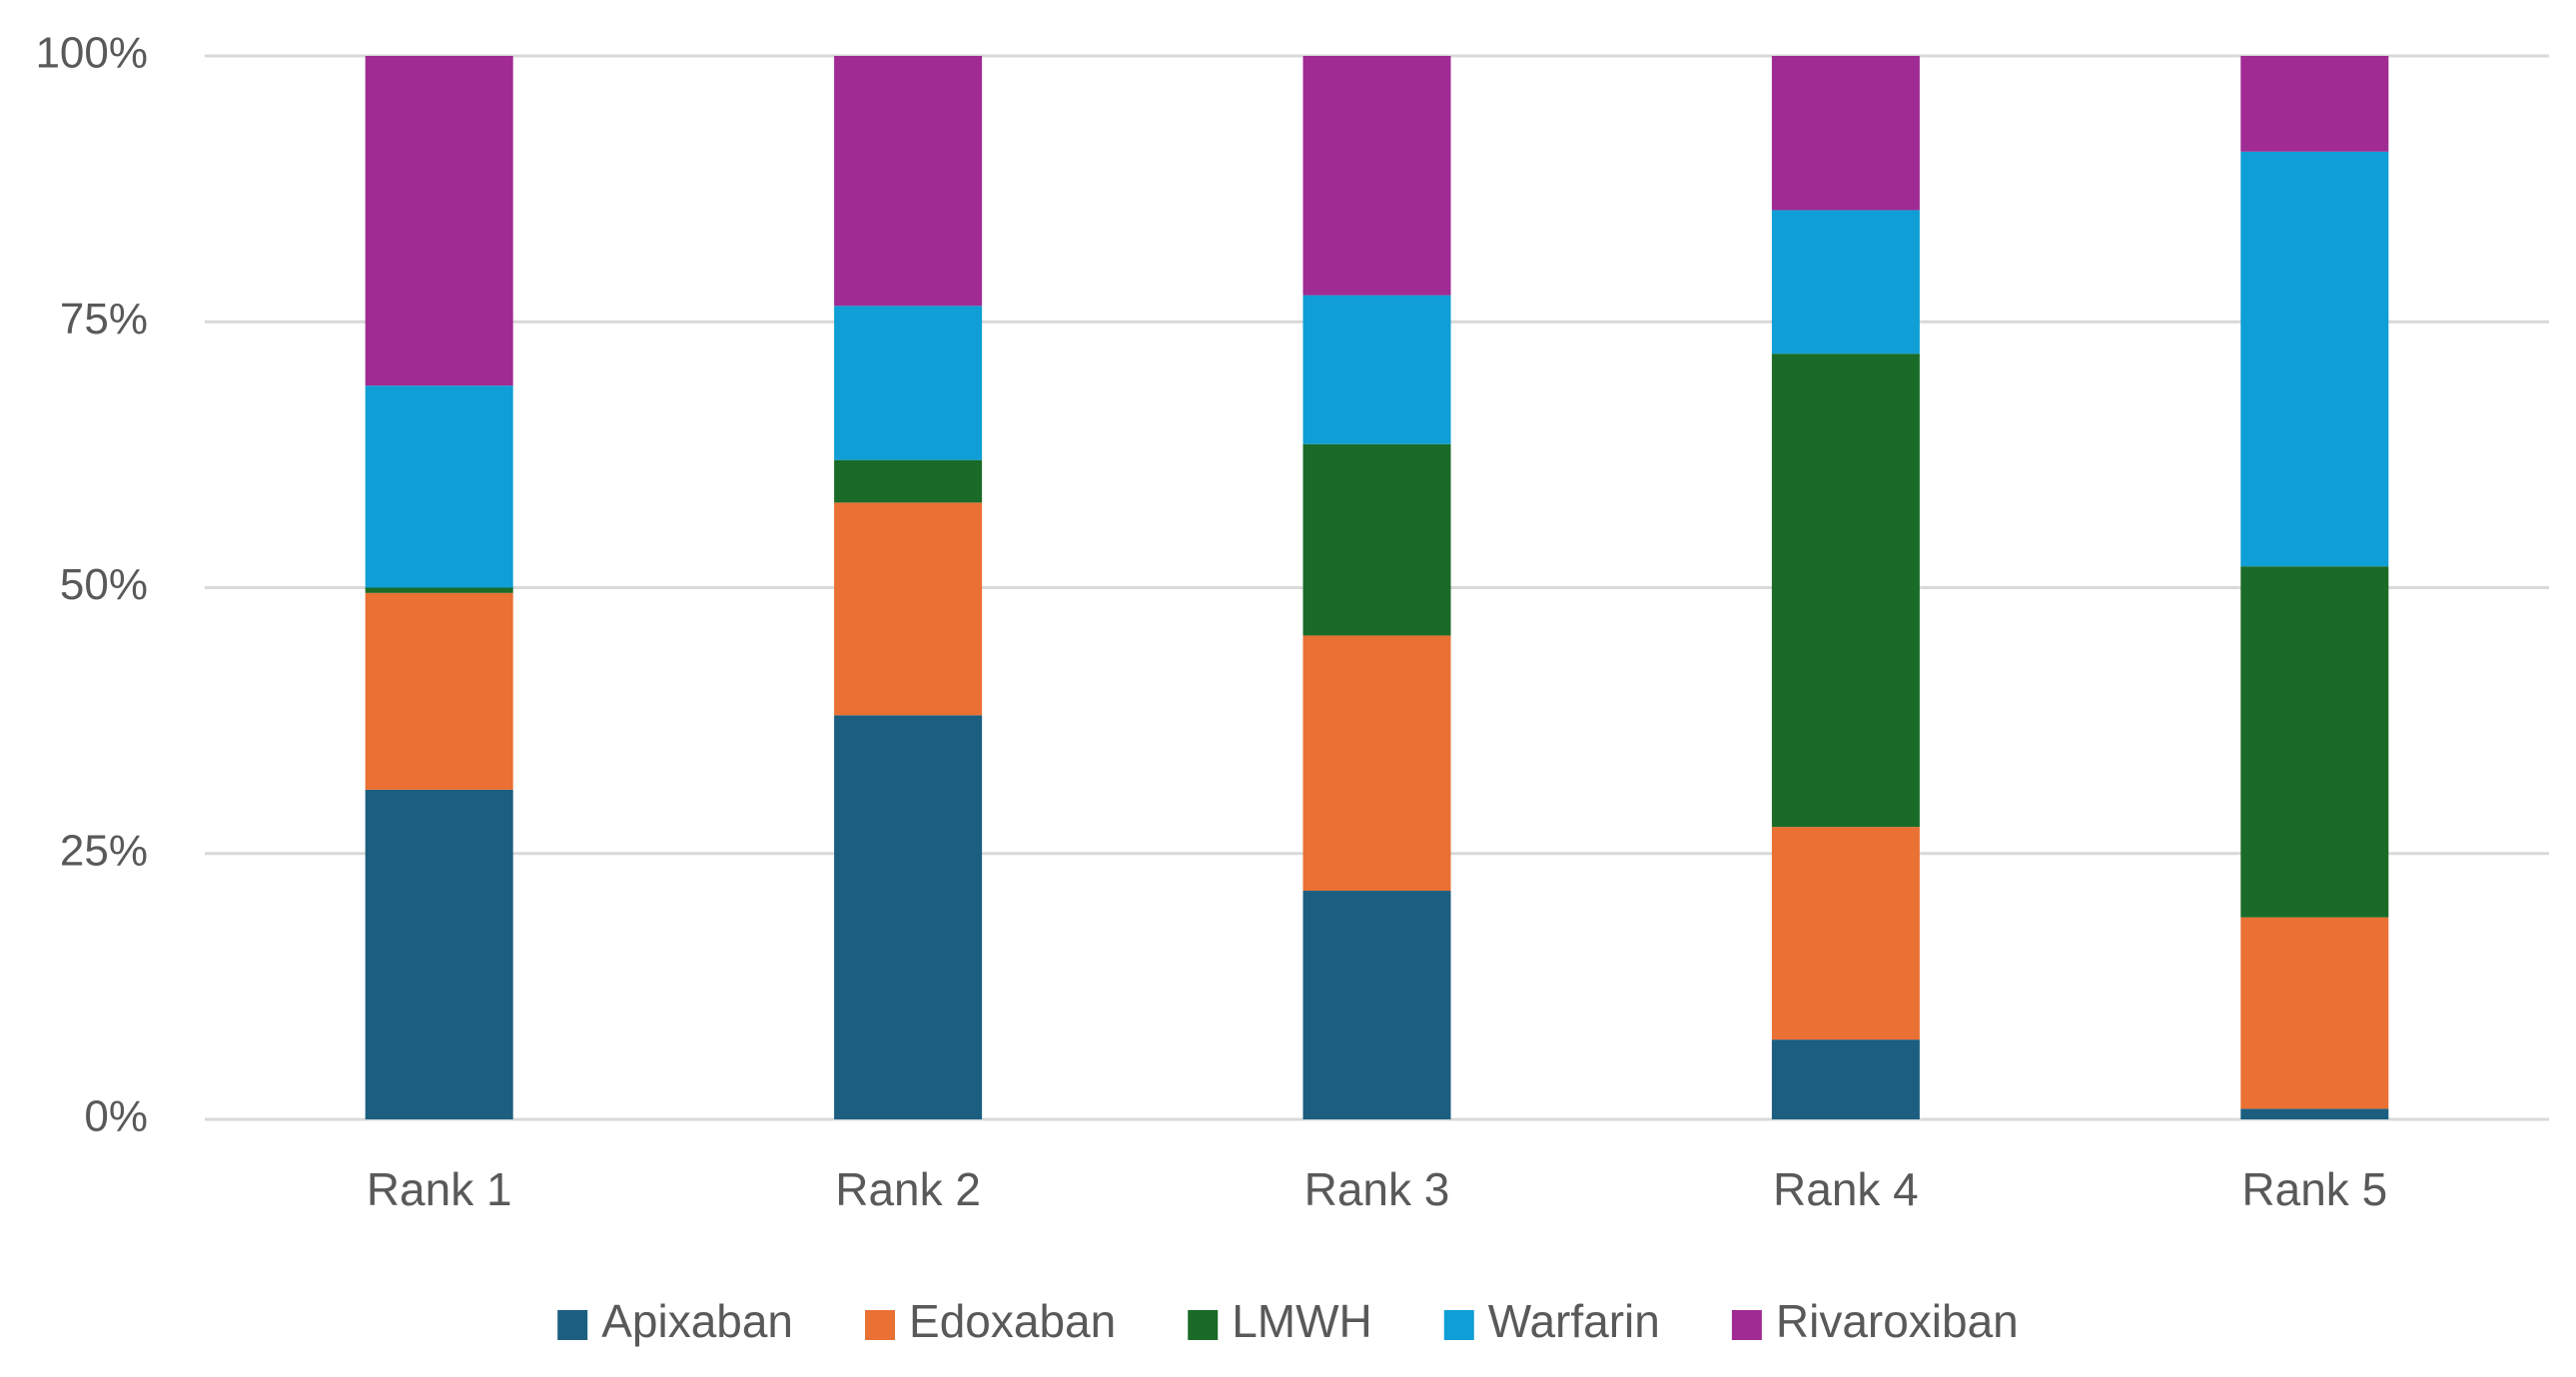  What do you see at coordinates (697, 1321) in the screenshot?
I see `legend-label: Apixaban` at bounding box center [697, 1321].